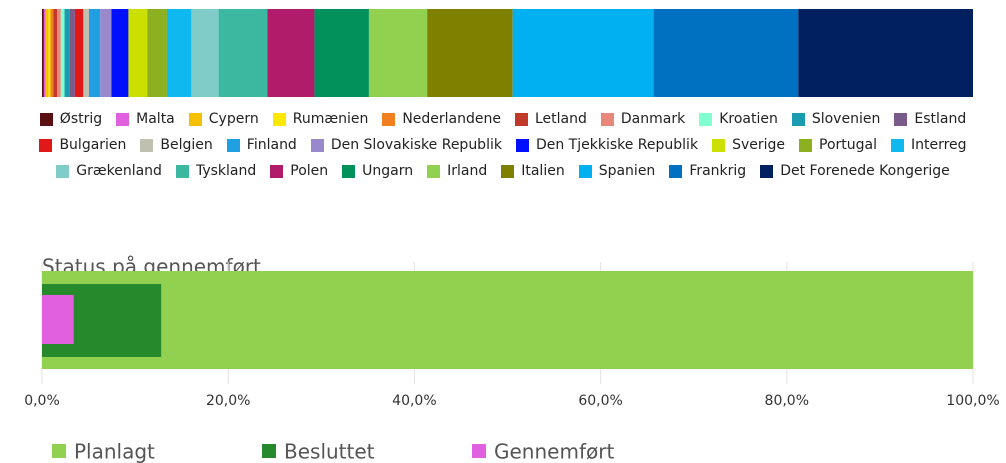  Describe the element at coordinates (233, 119) in the screenshot. I see `legend-label: Cypern` at that location.